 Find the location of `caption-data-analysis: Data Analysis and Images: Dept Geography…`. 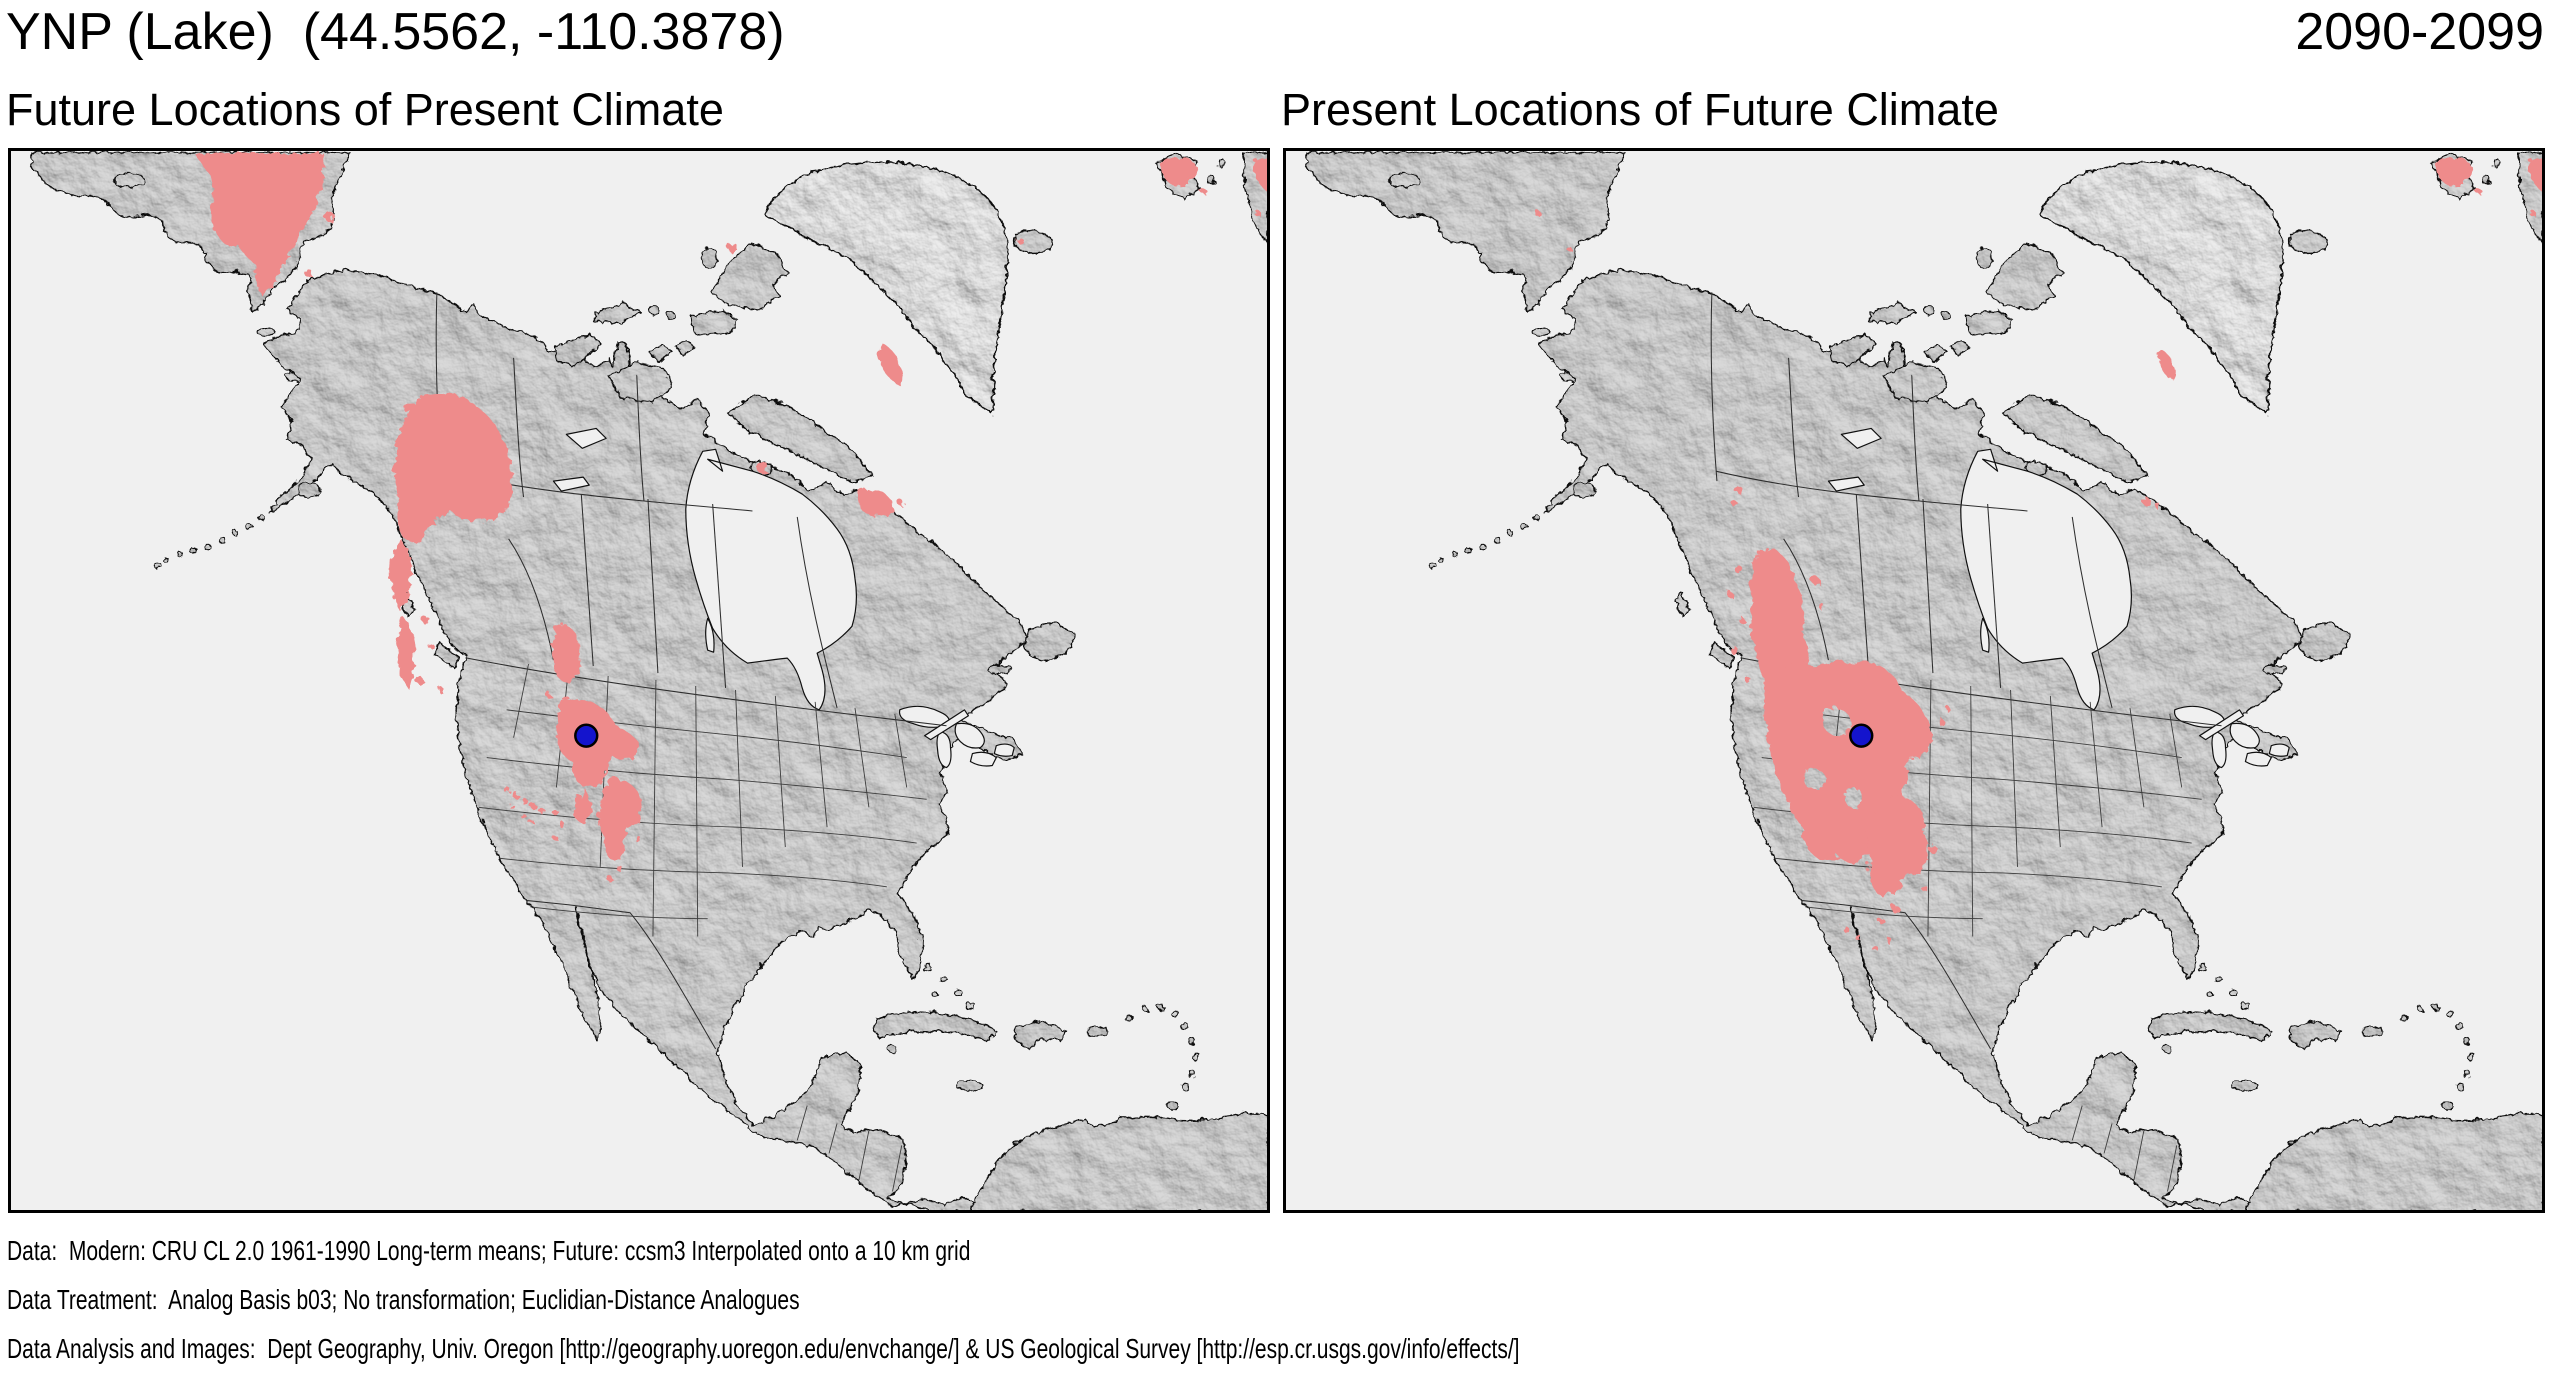

caption-data-analysis: Data Analysis and Images: Dept Geography… is located at coordinates (763, 1348).